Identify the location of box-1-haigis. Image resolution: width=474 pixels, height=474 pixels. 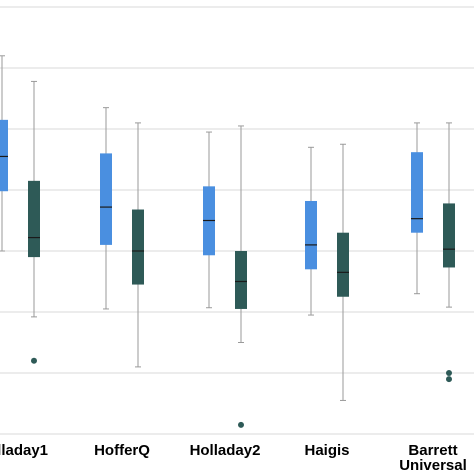
(311, 231).